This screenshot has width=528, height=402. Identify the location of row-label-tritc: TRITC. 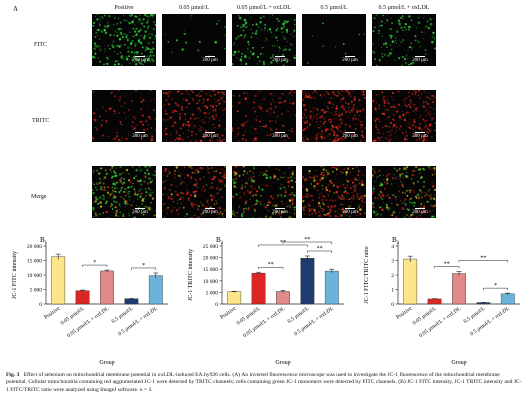
(41, 121).